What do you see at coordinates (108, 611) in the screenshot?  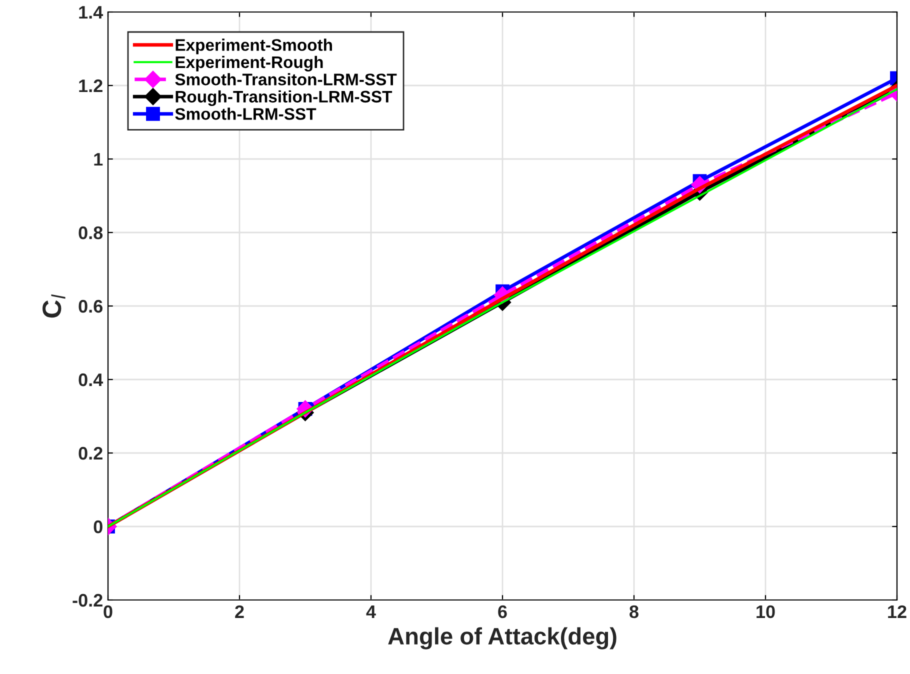 I see `x-tick-label: 0` at bounding box center [108, 611].